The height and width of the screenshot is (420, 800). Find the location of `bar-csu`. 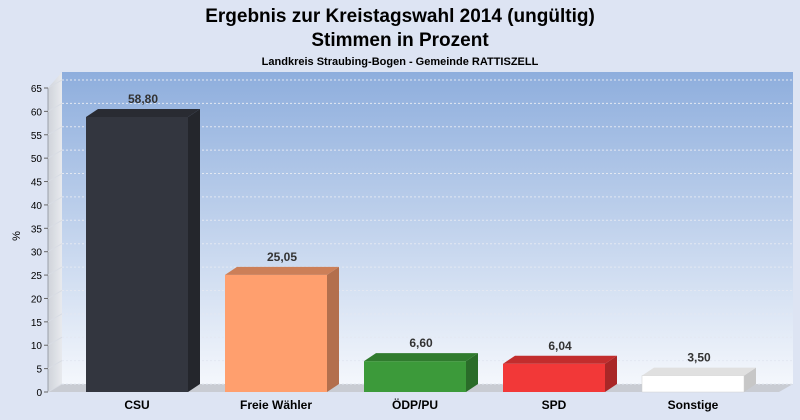

bar-csu is located at coordinates (137, 254).